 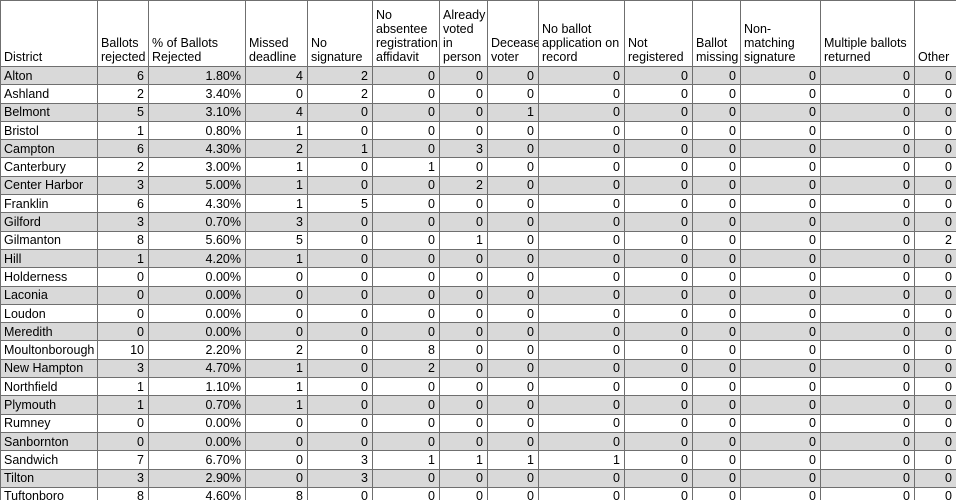 What do you see at coordinates (197, 33) in the screenshot?
I see `column-header-pct-ballots-rejected: % of Ballots Rejected` at bounding box center [197, 33].